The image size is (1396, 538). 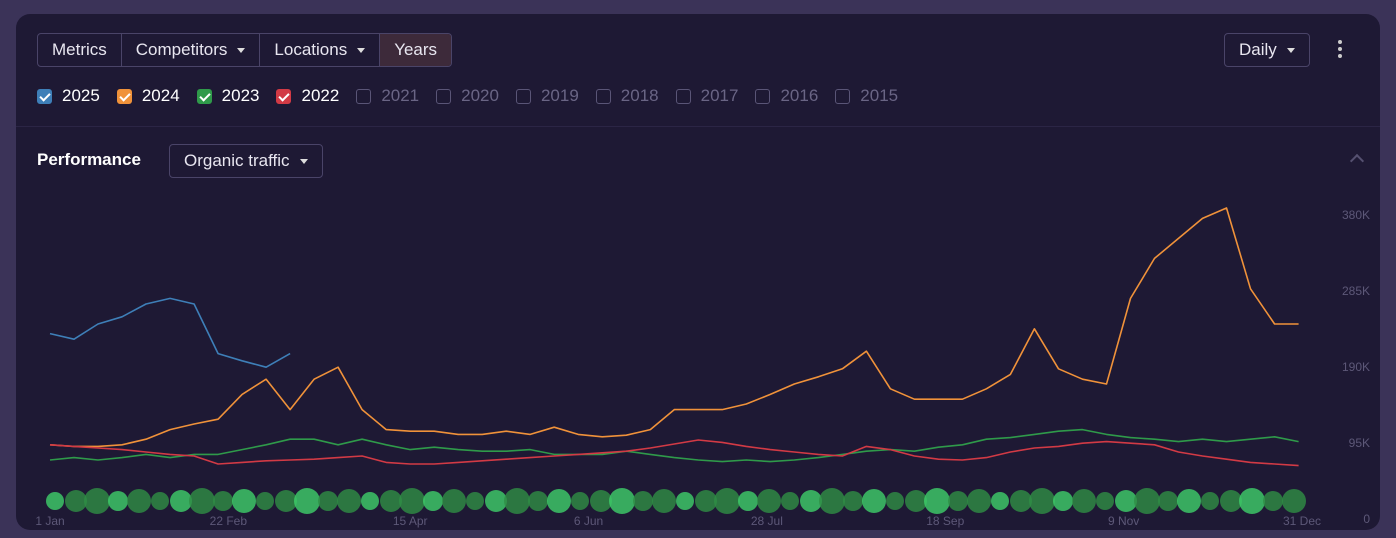 What do you see at coordinates (639, 95) in the screenshot?
I see `year-label: 2018` at bounding box center [639, 95].